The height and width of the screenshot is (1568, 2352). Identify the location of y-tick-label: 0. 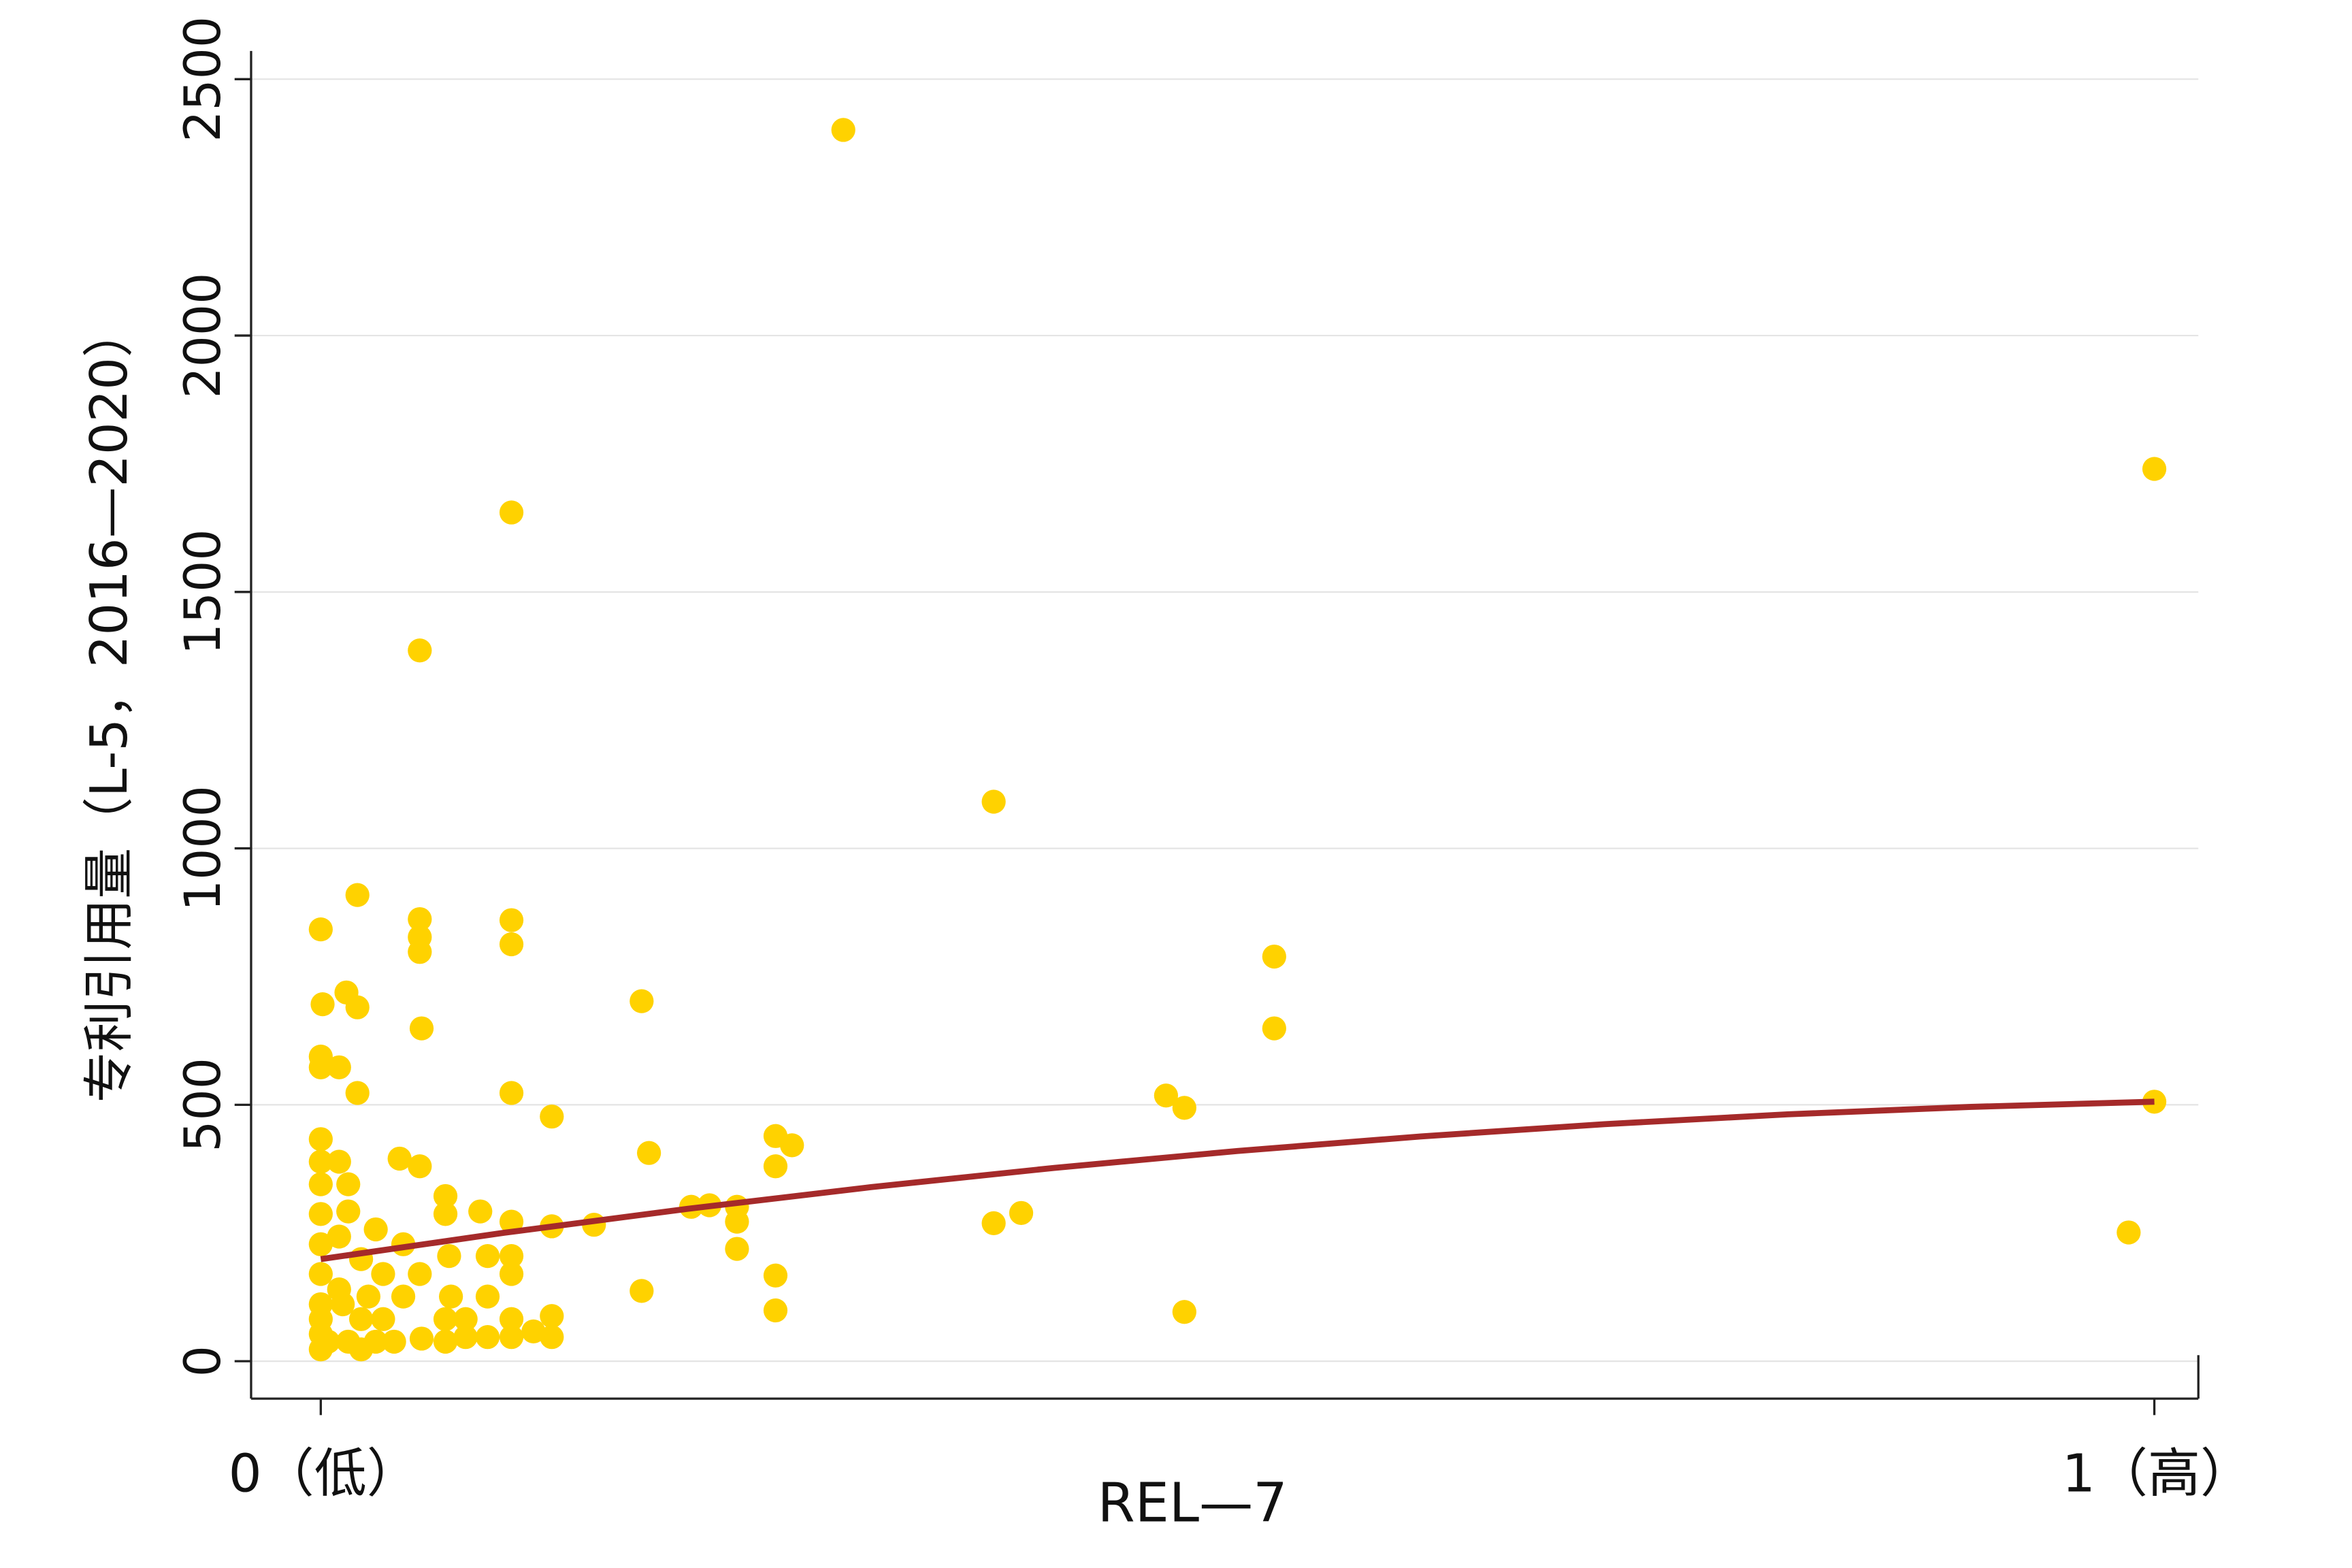
(203, 1361).